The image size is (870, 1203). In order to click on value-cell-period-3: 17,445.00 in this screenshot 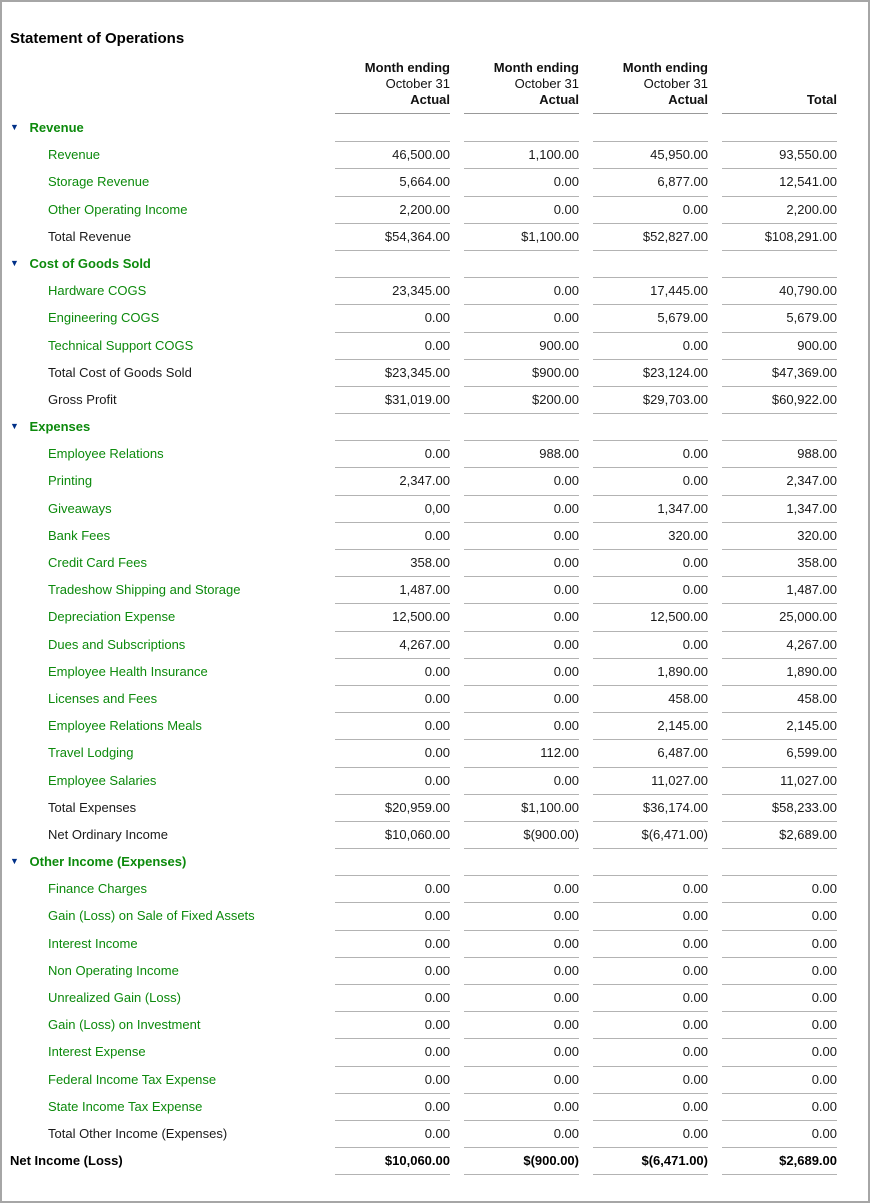, I will do `click(650, 290)`.